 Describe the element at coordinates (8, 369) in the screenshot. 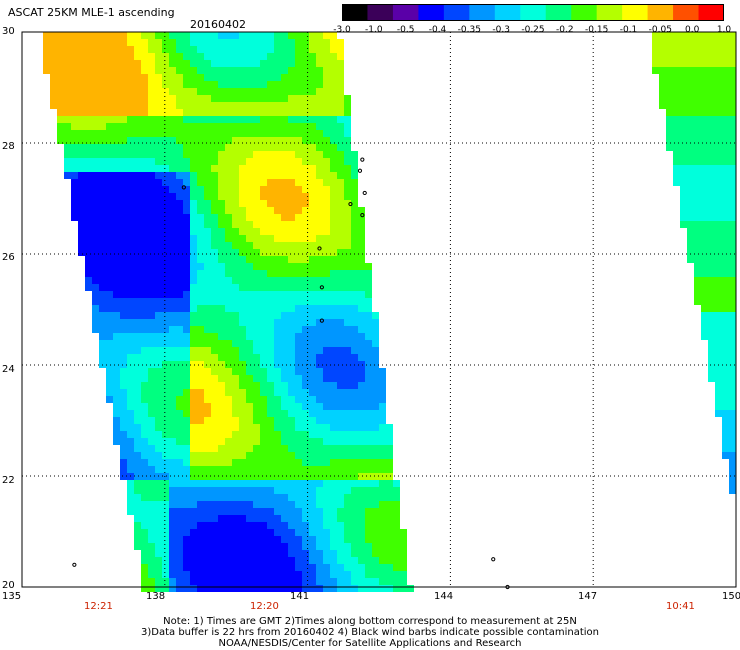

I see `lat-label-24: 24` at that location.